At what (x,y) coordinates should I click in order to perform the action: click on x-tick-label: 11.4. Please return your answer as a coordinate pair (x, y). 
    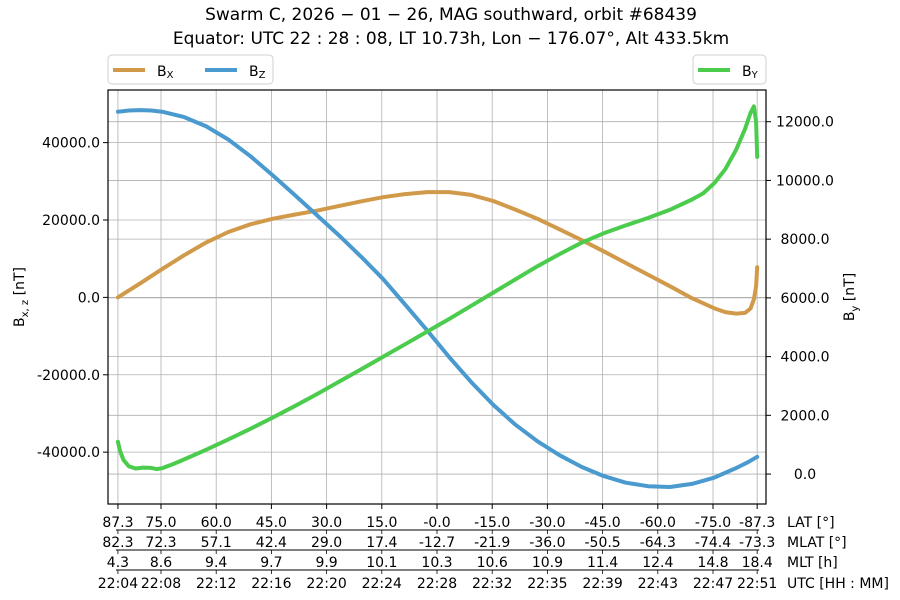
    Looking at the image, I should click on (602, 563).